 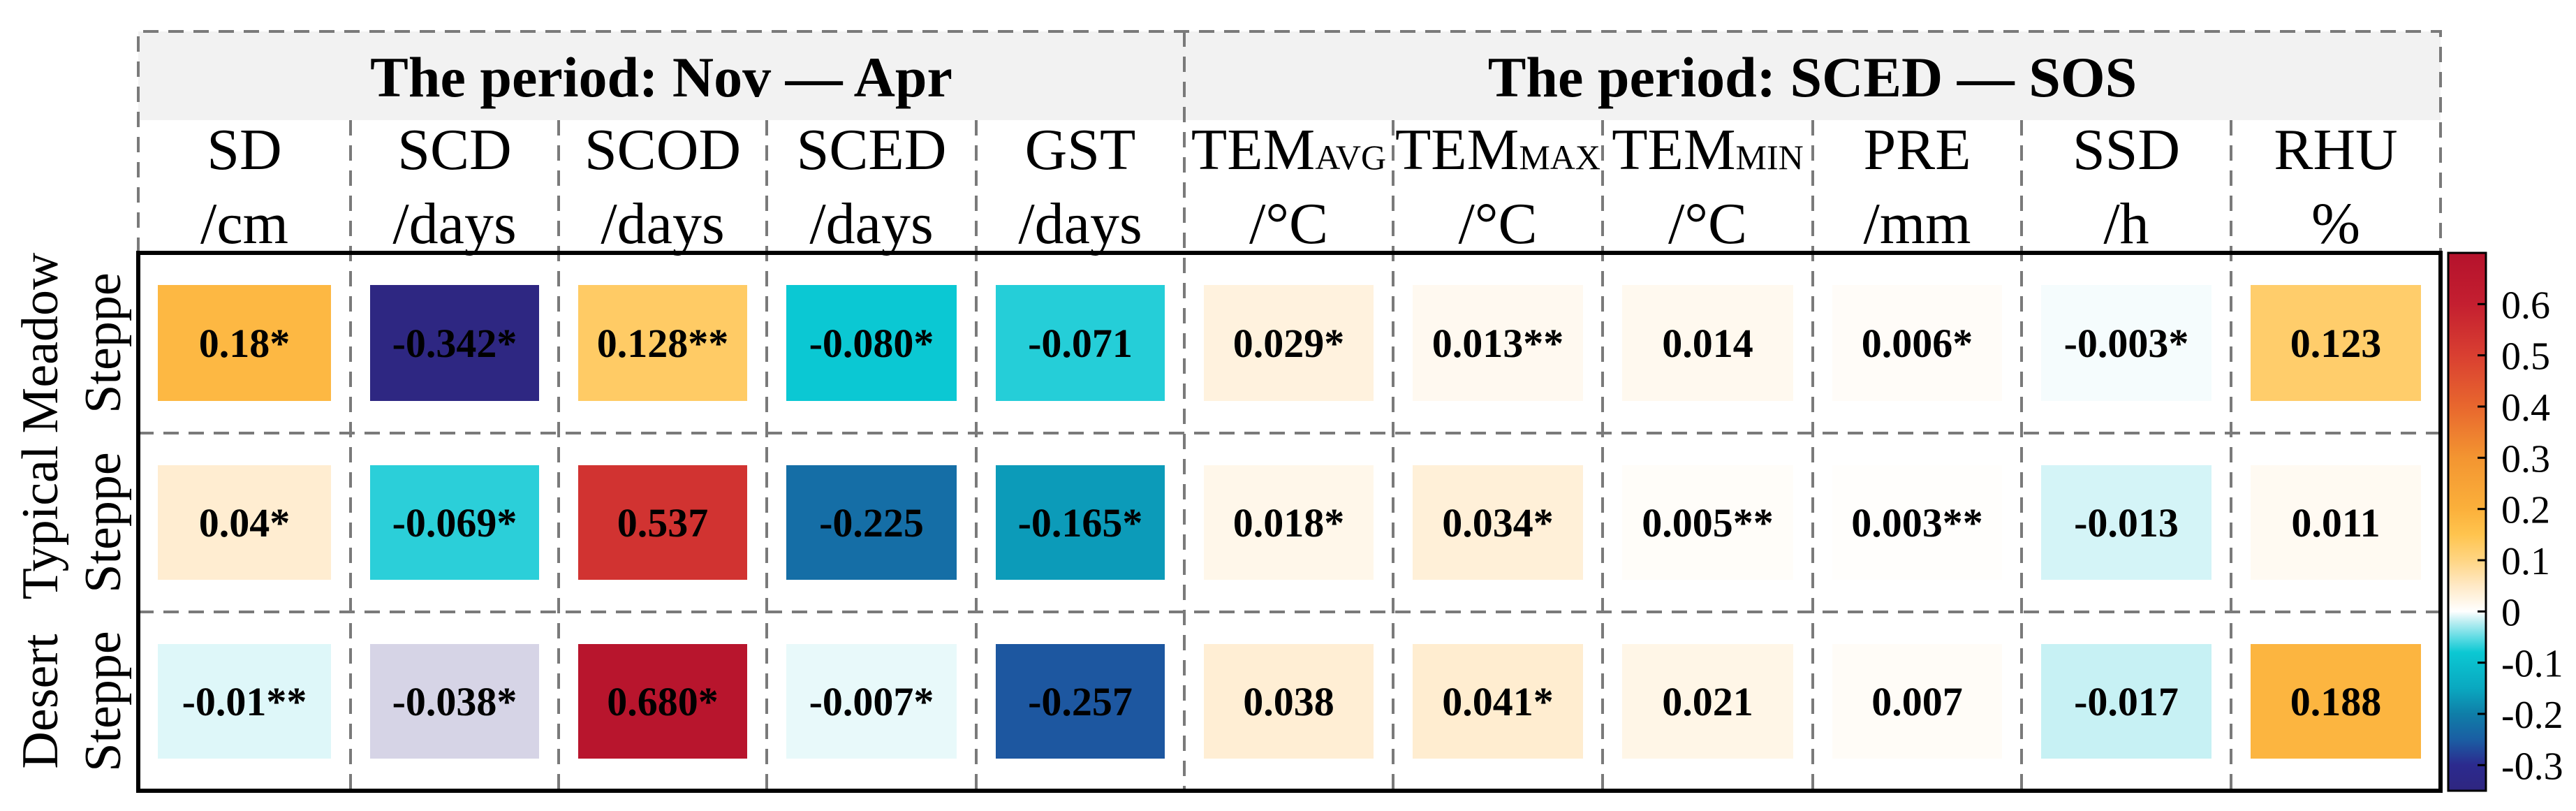 I want to click on column-unit: /mm, so click(x=1917, y=223).